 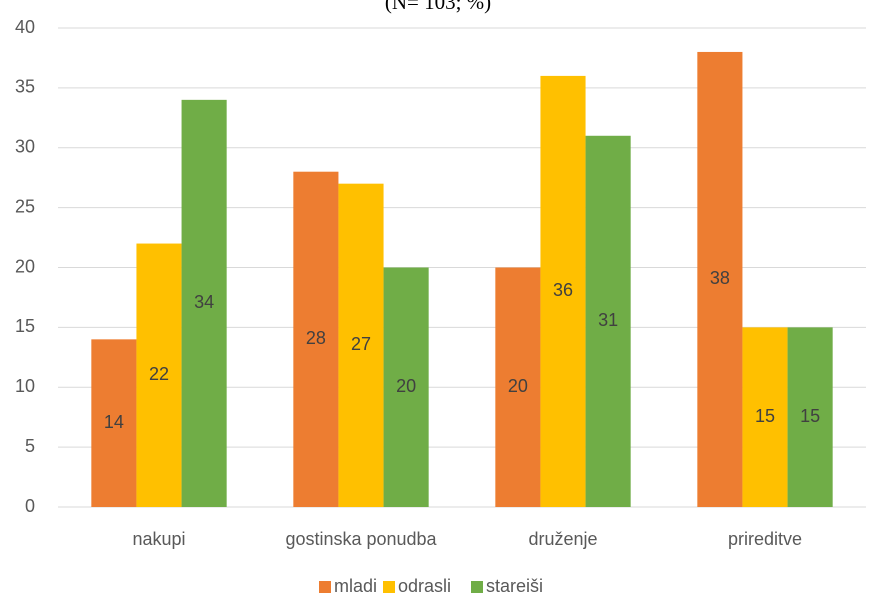 I want to click on y-tick-label: 0, so click(x=30, y=506).